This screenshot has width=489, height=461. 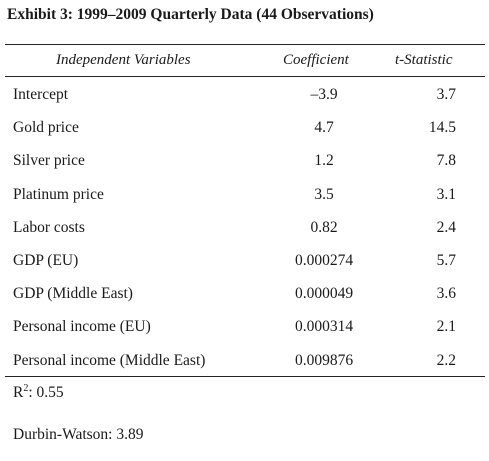 What do you see at coordinates (244, 168) in the screenshot?
I see `table-row: Silver price 1.2 7.8` at bounding box center [244, 168].